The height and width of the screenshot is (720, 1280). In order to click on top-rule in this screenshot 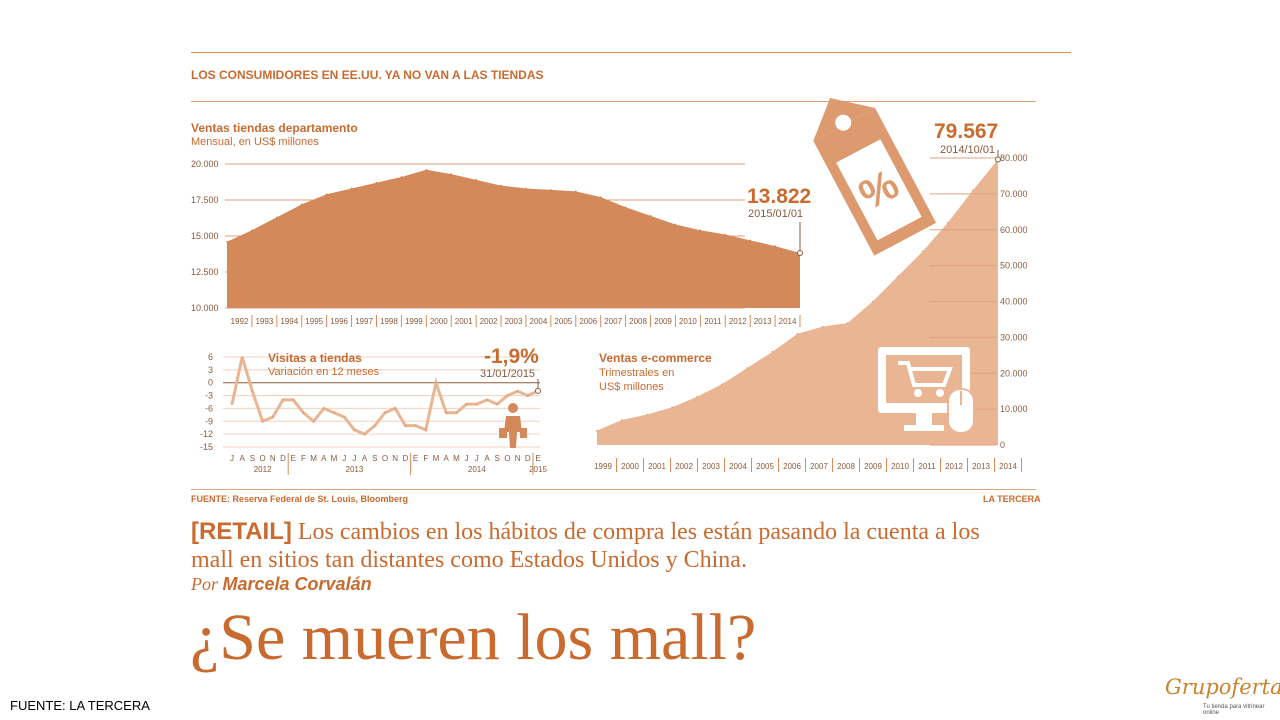, I will do `click(631, 52)`.